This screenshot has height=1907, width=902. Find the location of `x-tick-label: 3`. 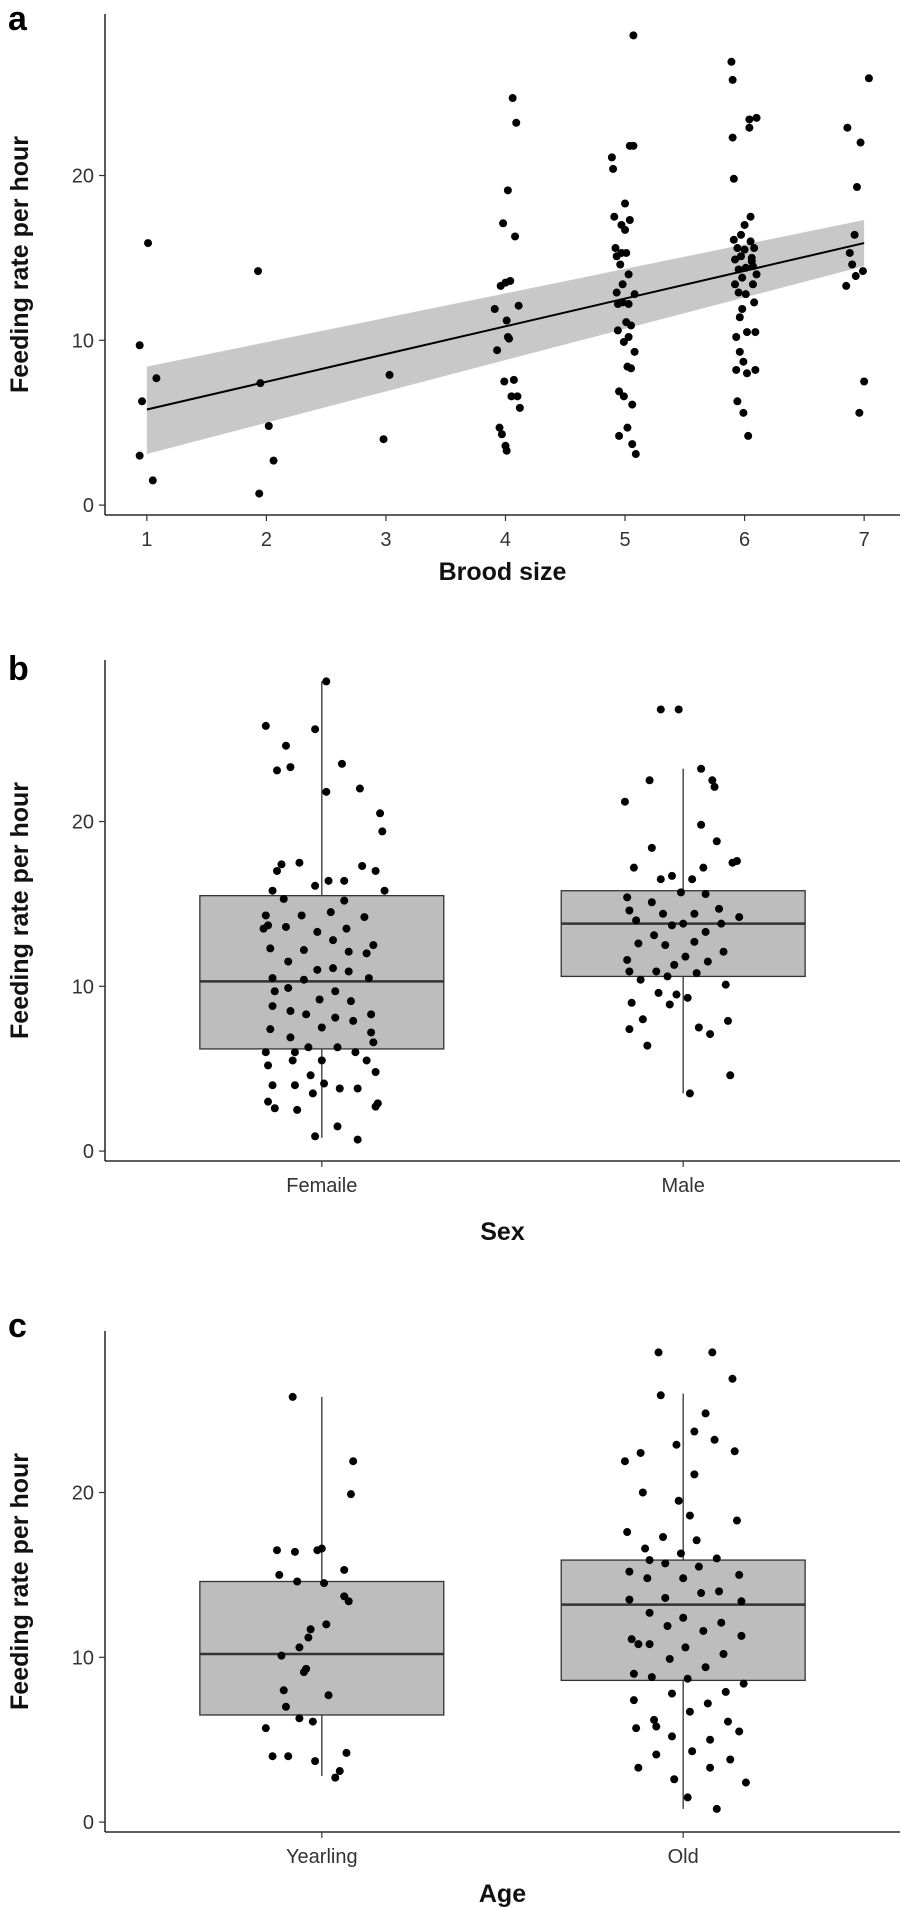

x-tick-label: 3 is located at coordinates (385, 540).